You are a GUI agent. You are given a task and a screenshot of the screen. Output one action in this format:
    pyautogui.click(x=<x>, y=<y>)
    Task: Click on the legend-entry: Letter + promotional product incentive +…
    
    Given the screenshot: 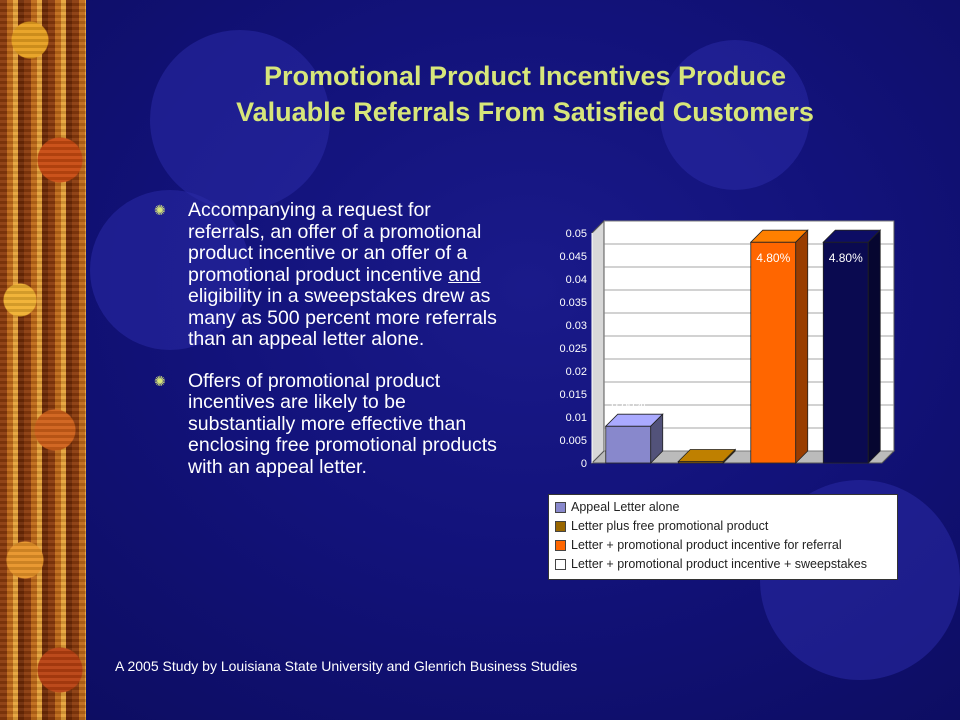 What is the action you would take?
    pyautogui.click(x=723, y=564)
    